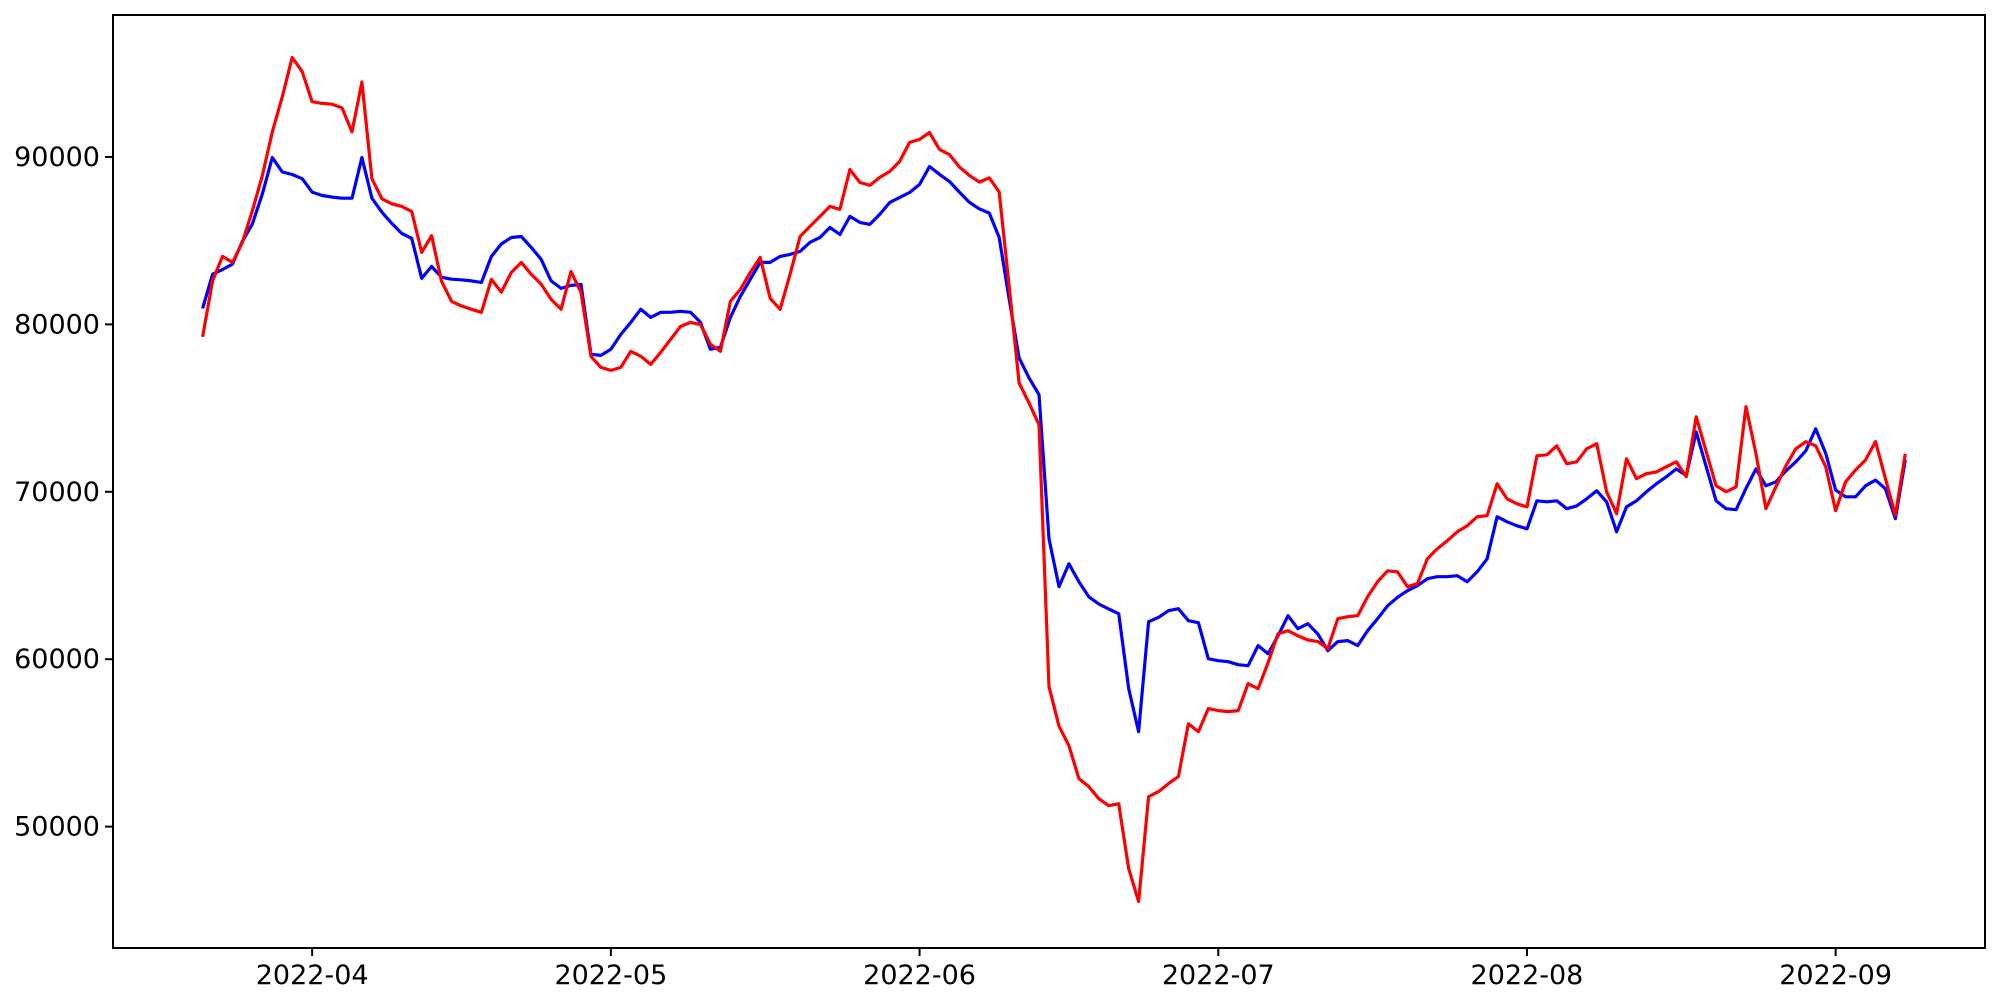 The image size is (2000, 1004). What do you see at coordinates (57, 659) in the screenshot?
I see `y-tick-label: 60000` at bounding box center [57, 659].